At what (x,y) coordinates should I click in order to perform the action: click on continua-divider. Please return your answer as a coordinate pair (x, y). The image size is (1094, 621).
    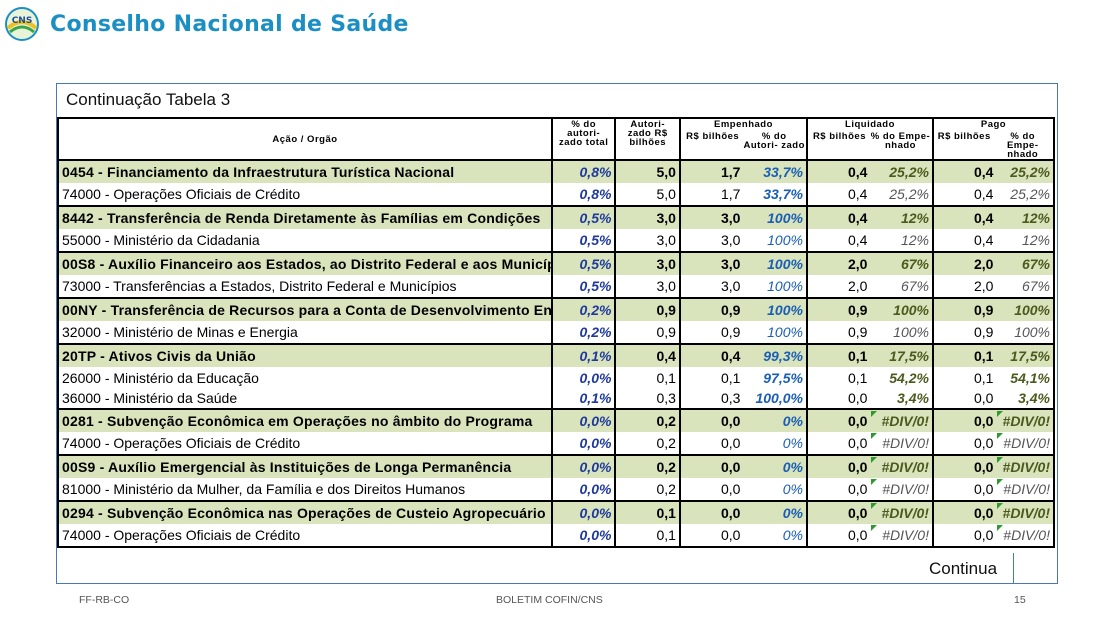
    Looking at the image, I should click on (1013, 568).